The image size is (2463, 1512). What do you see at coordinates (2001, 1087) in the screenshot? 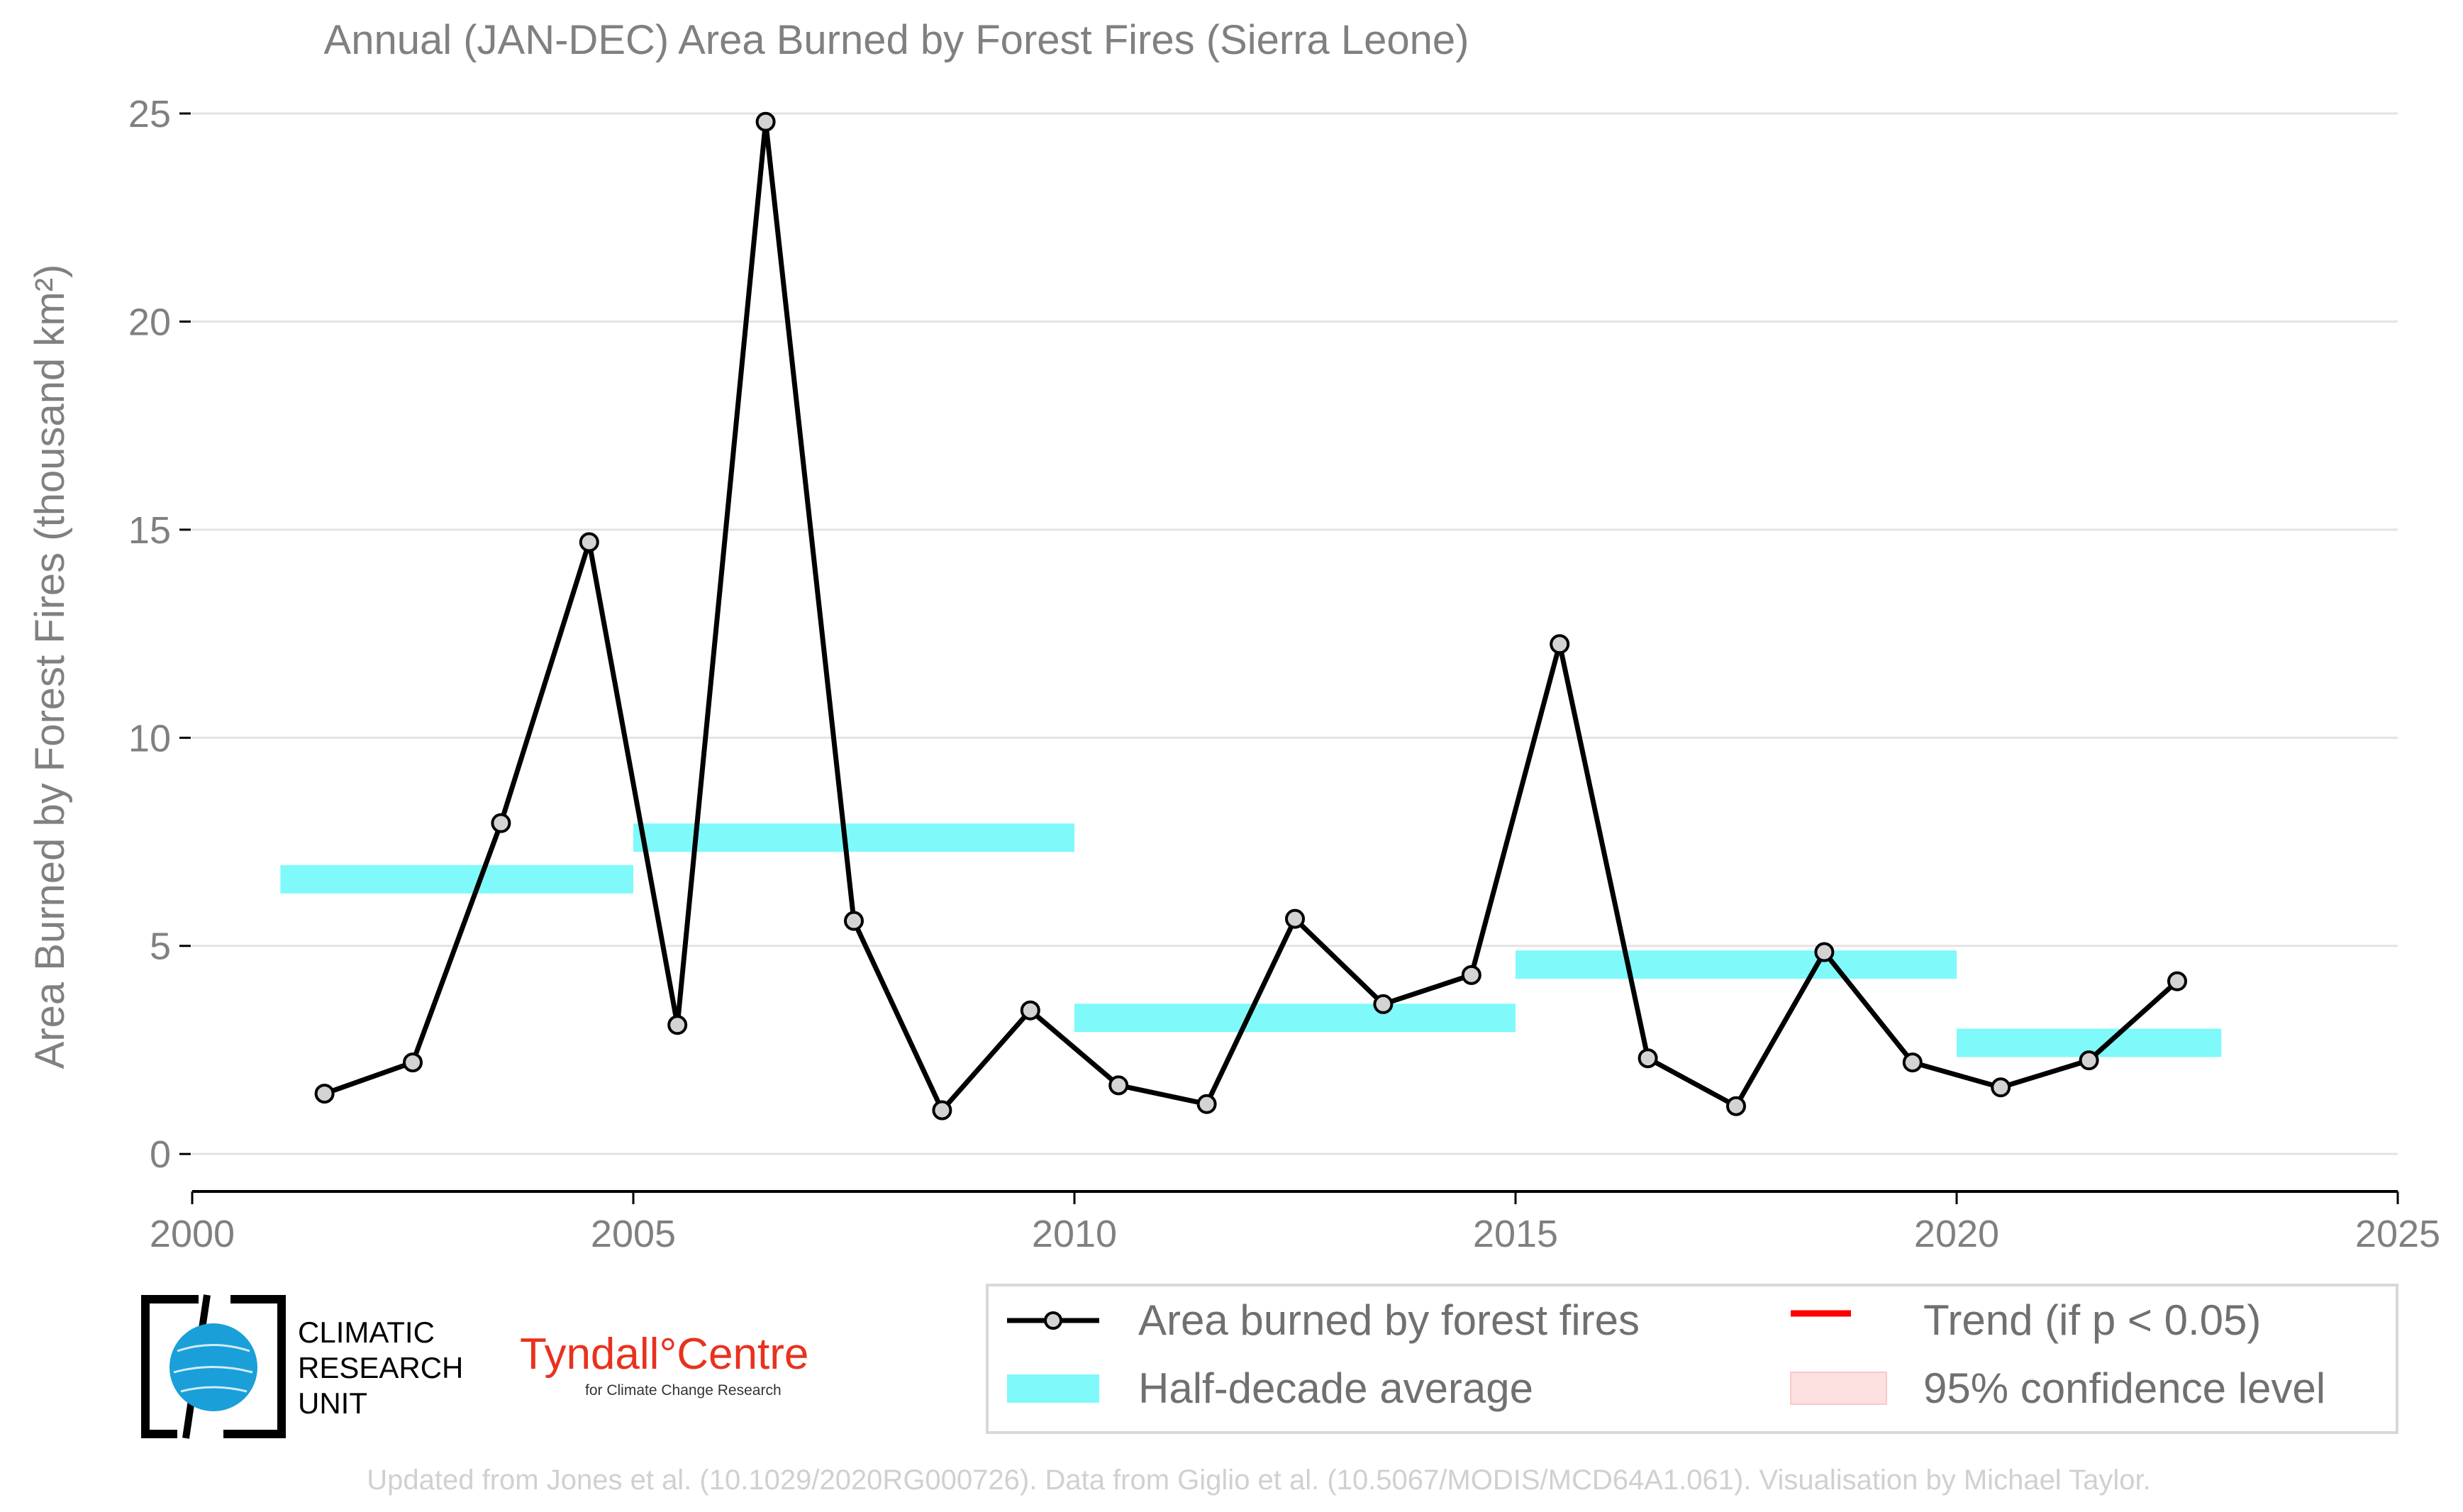
I see `data-point-2020.5` at bounding box center [2001, 1087].